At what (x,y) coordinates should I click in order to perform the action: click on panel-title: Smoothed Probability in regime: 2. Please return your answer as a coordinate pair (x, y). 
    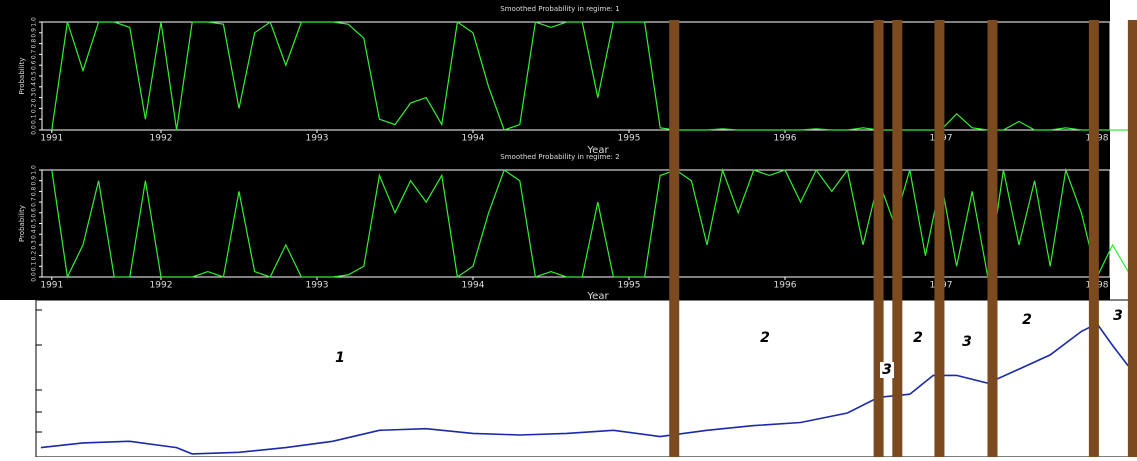
    Looking at the image, I should click on (559, 157).